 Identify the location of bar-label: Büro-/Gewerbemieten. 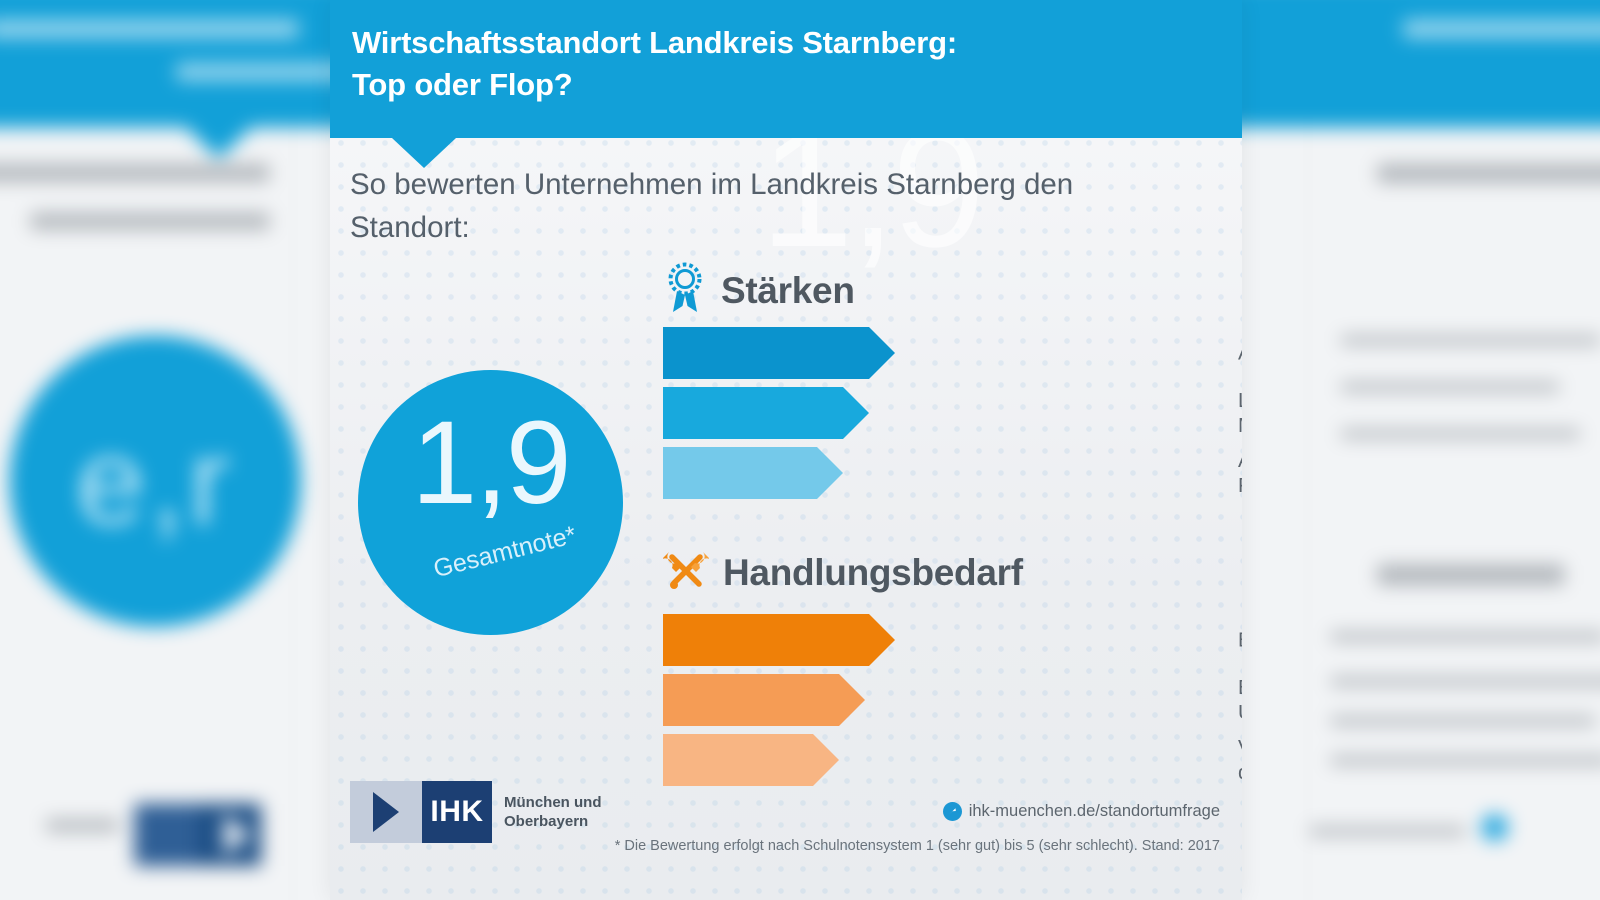
(1240, 640).